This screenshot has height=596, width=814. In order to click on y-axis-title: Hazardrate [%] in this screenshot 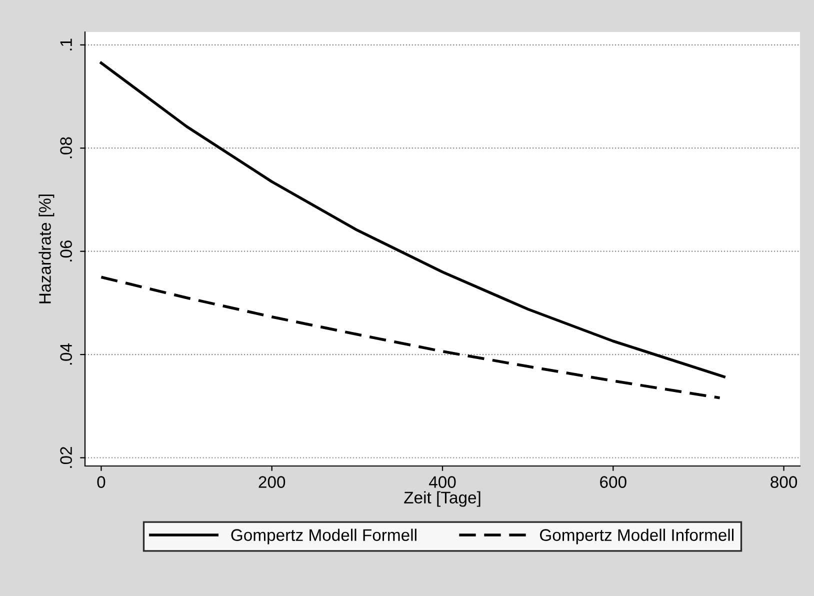, I will do `click(46, 249)`.